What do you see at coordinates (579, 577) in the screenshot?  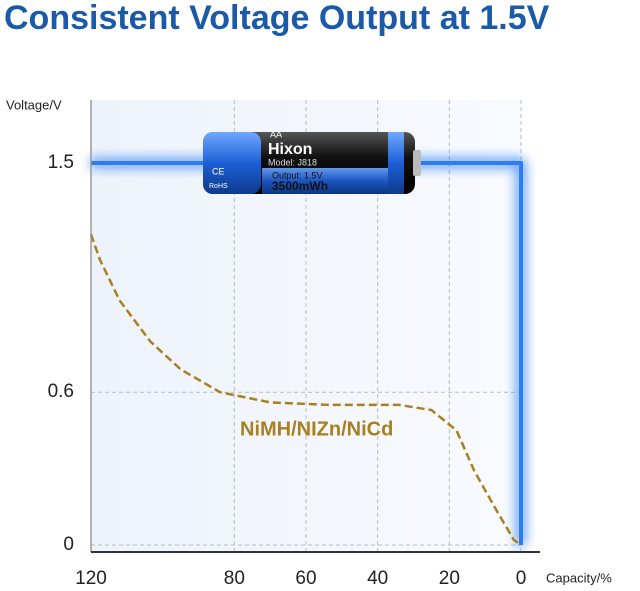 I see `x-axis-label: Capacity/%` at bounding box center [579, 577].